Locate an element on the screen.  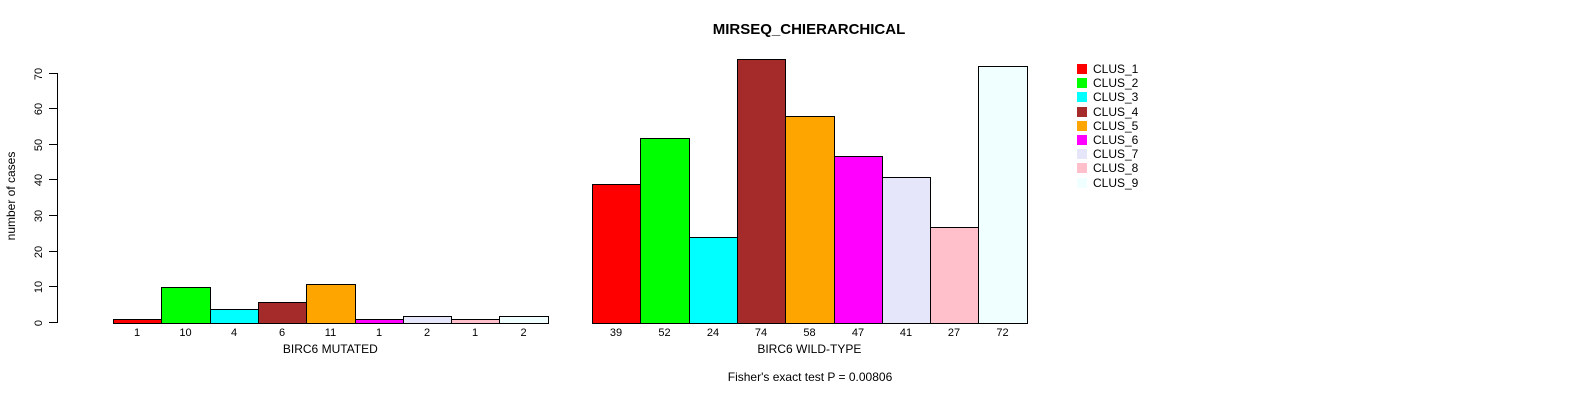
legend-item-clus_7: CLUS_7 is located at coordinates (1107, 154).